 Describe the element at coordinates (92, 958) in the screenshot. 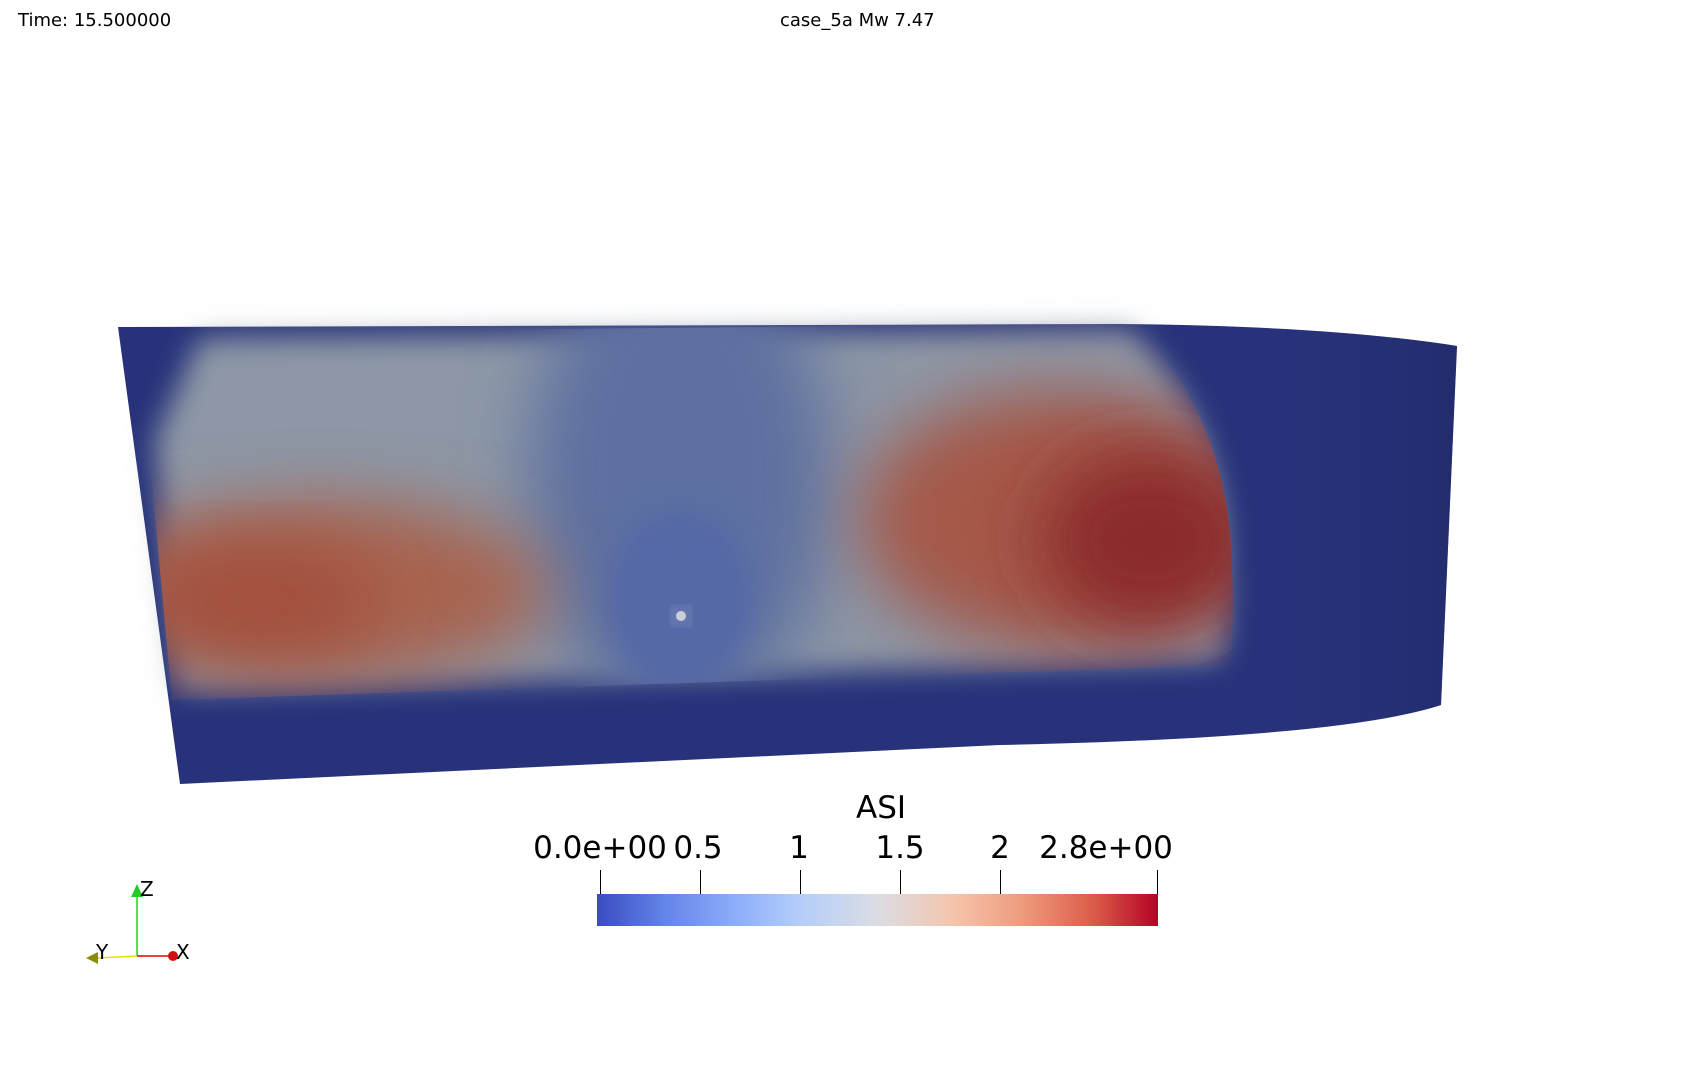

I see `y-axis-arrow-icon` at that location.